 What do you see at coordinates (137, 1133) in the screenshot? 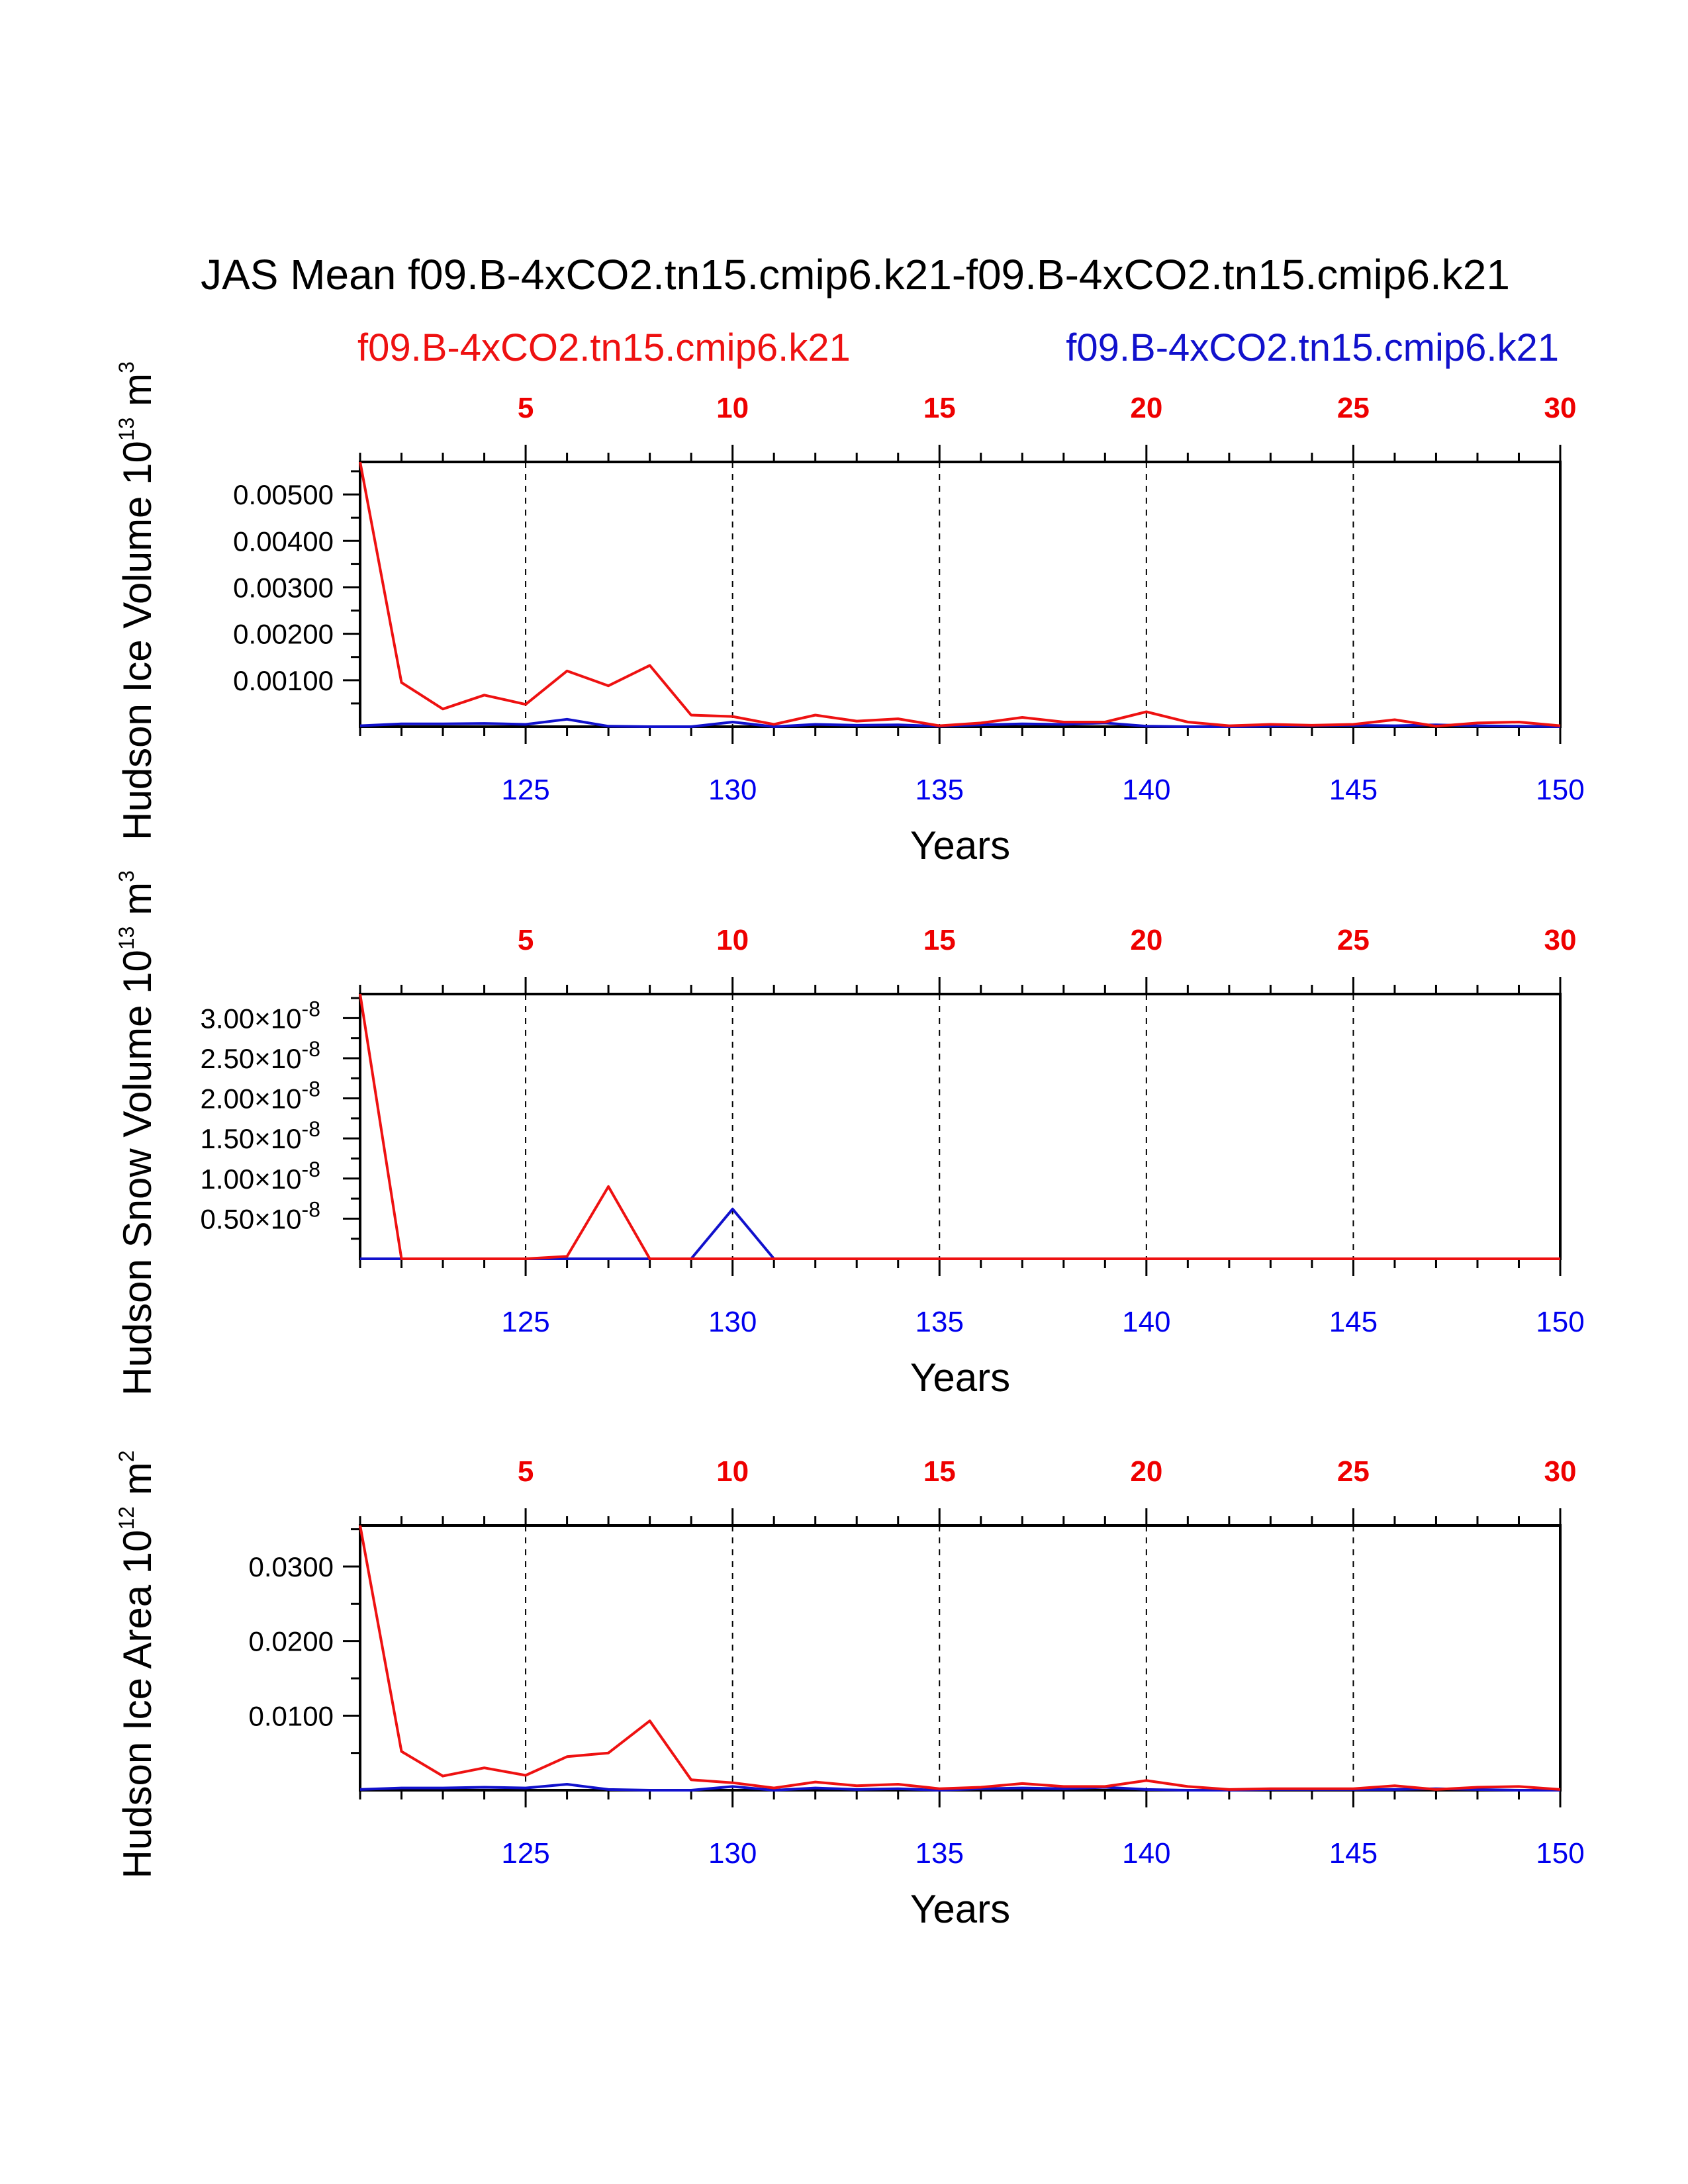
I see `y-axis-label: Hudson Snow Volume 1013 m3` at bounding box center [137, 1133].